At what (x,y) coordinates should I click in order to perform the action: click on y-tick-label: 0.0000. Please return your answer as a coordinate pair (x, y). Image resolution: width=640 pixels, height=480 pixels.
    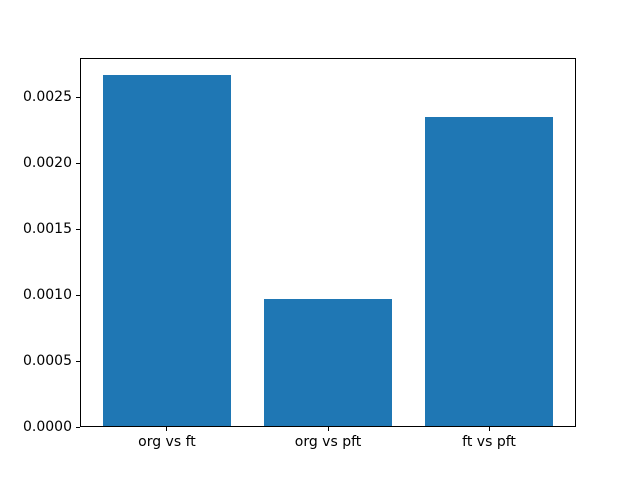
    Looking at the image, I should click on (47, 427).